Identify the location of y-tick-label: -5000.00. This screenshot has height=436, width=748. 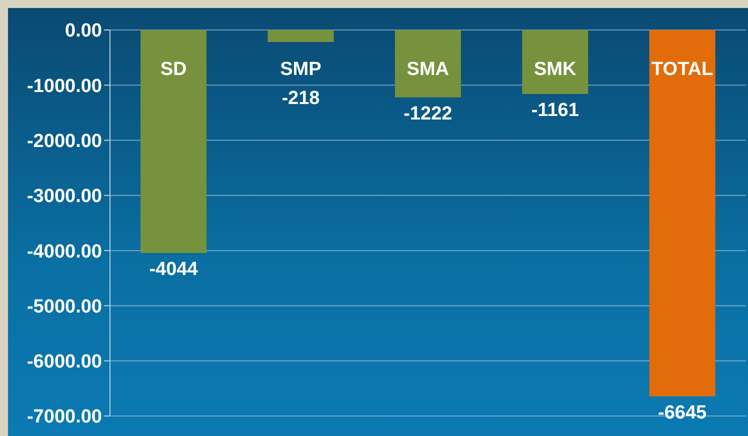
(64, 307).